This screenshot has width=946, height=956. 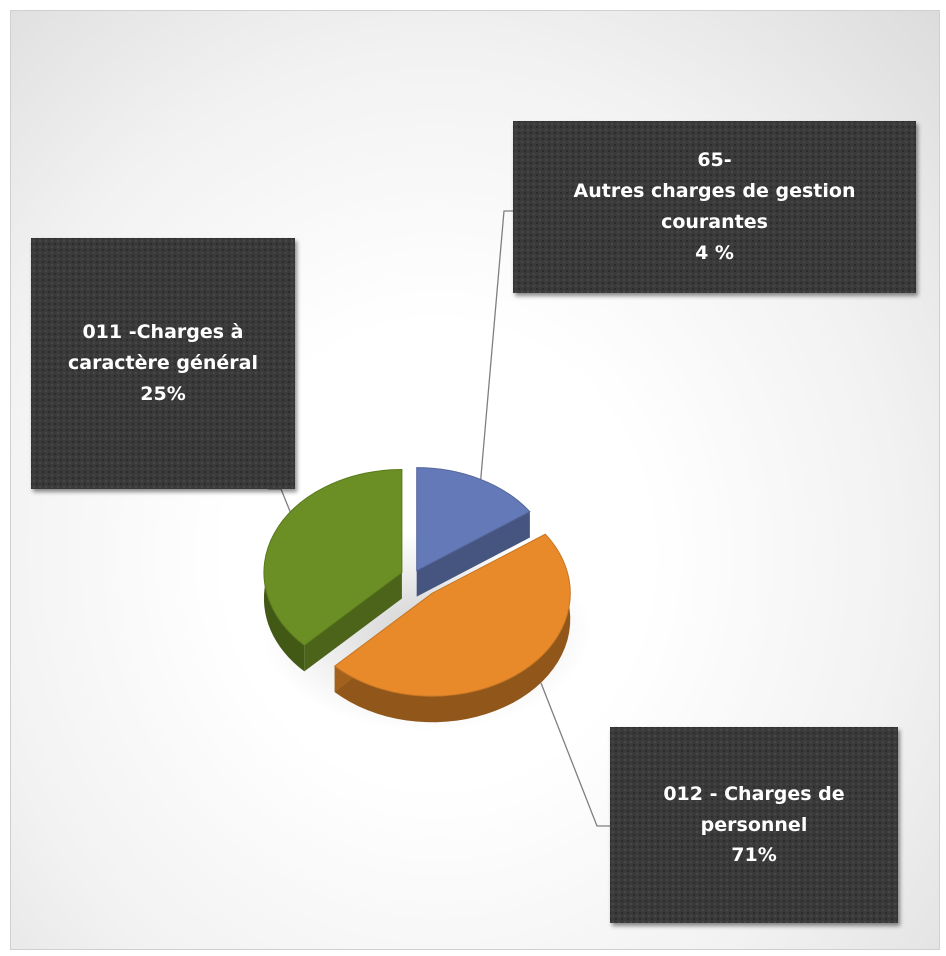 I want to click on label-line: 012 - Charges de, so click(x=754, y=793).